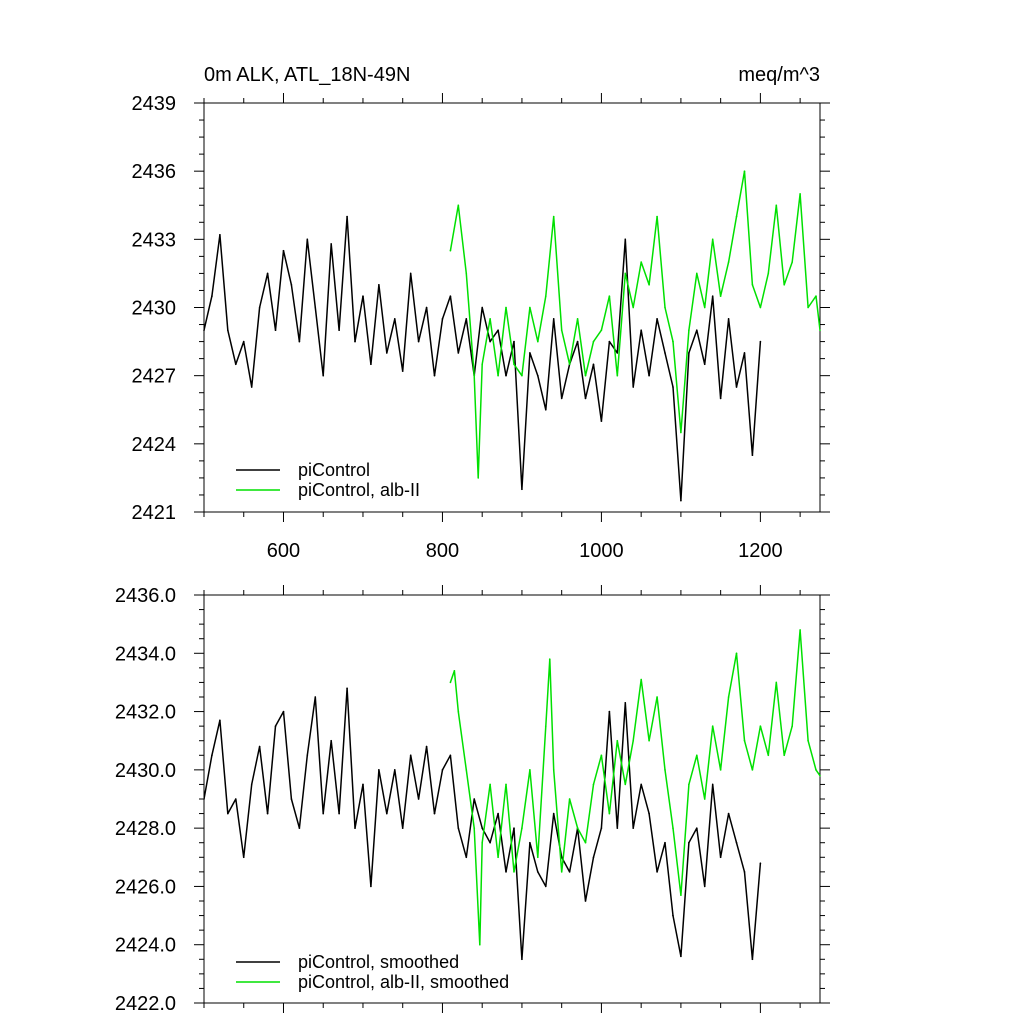  Describe the element at coordinates (154, 240) in the screenshot. I see `y-tick-label: 2433` at that location.